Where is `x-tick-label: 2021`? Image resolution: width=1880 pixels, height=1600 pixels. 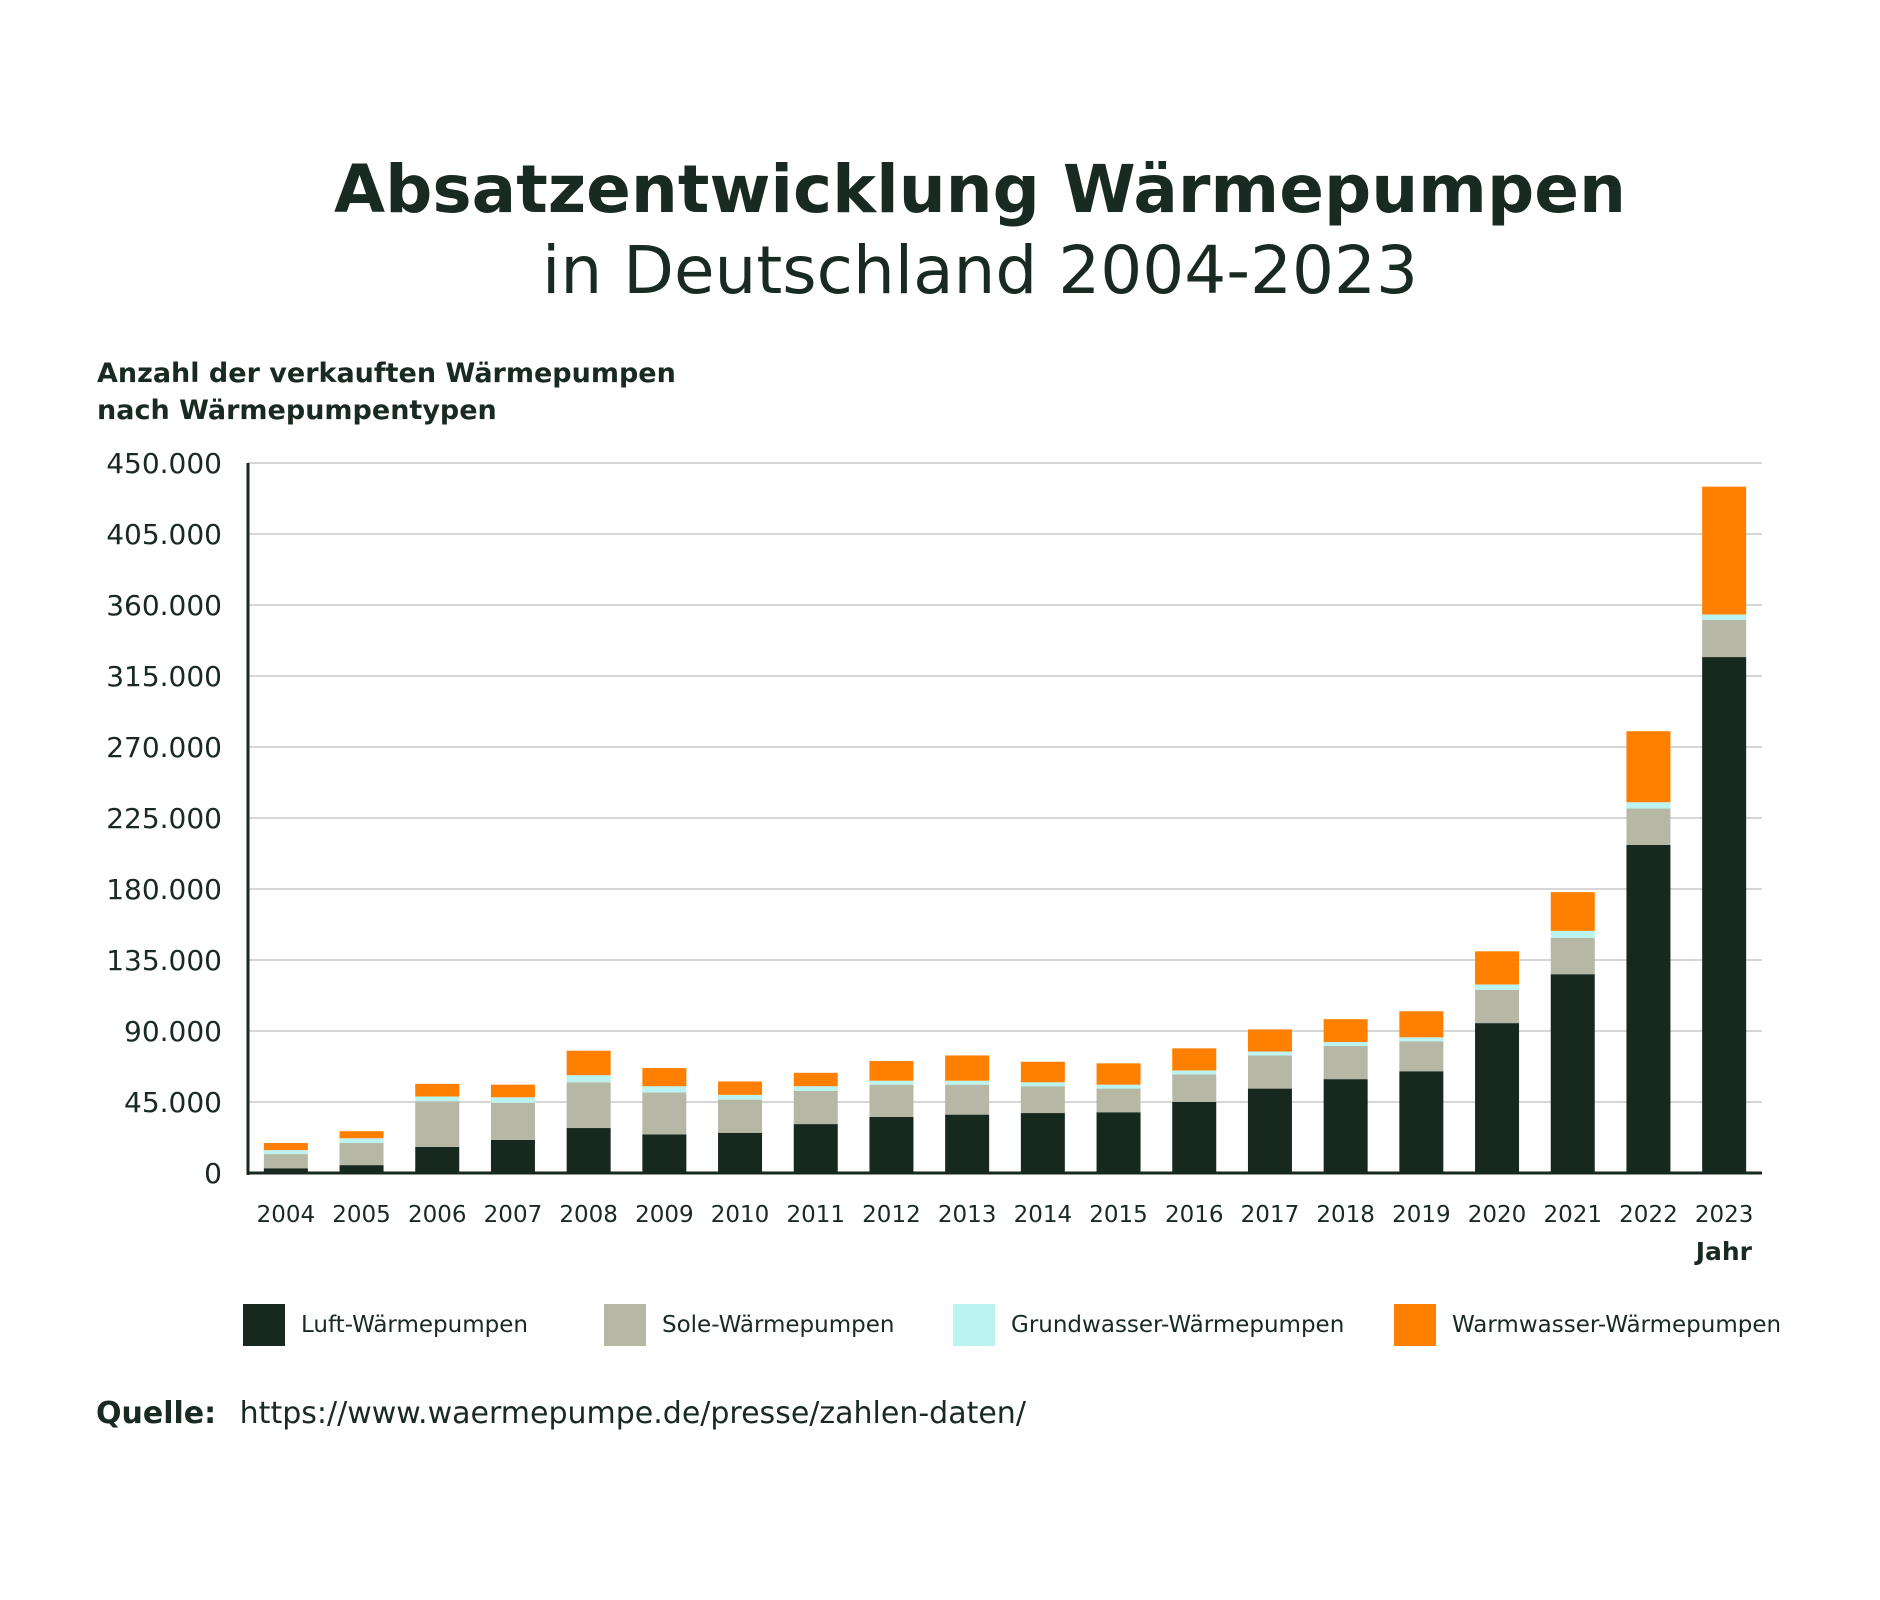
x-tick-label: 2021 is located at coordinates (1572, 1215).